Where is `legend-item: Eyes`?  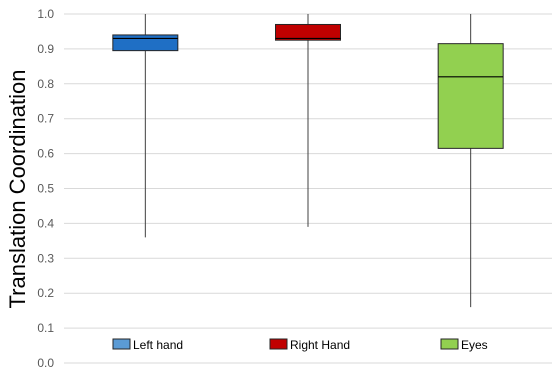
legend-item: Eyes is located at coordinates (464, 345).